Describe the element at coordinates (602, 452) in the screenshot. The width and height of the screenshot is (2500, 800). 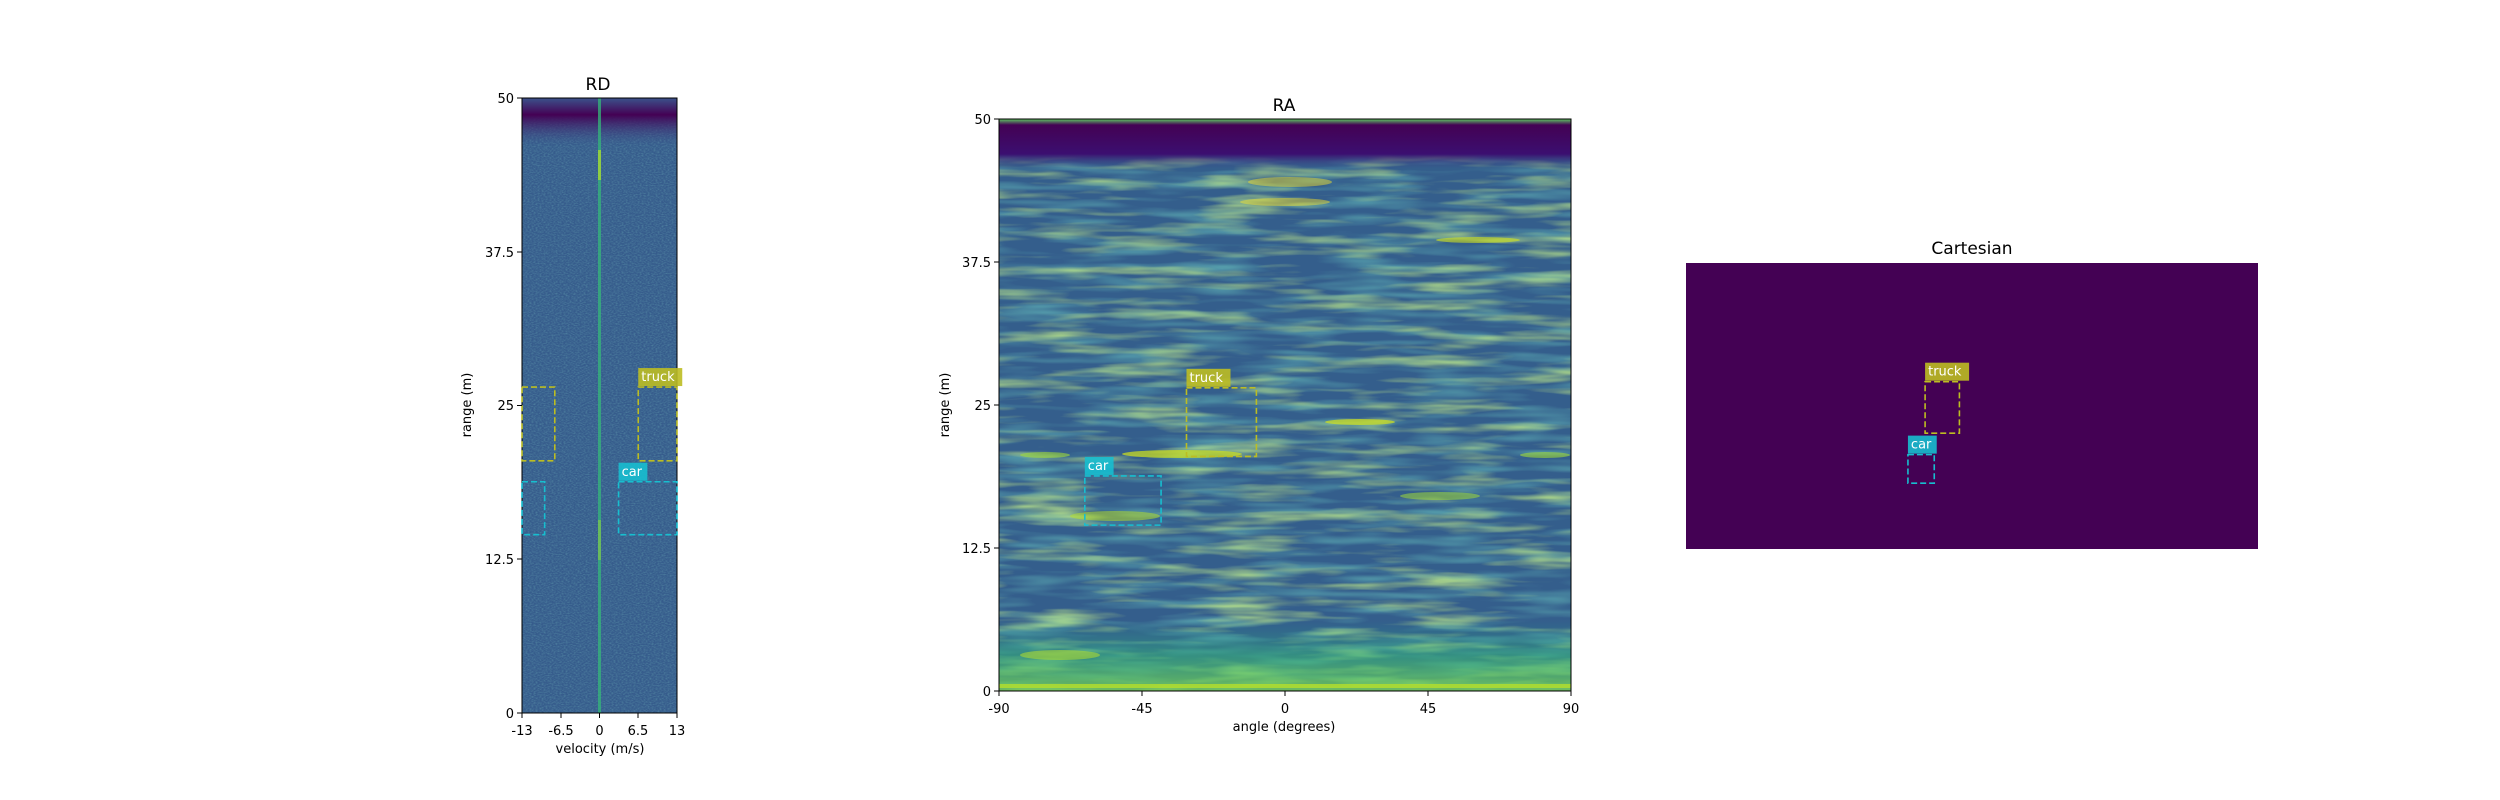
I see `rd-boxes: truck car` at that location.